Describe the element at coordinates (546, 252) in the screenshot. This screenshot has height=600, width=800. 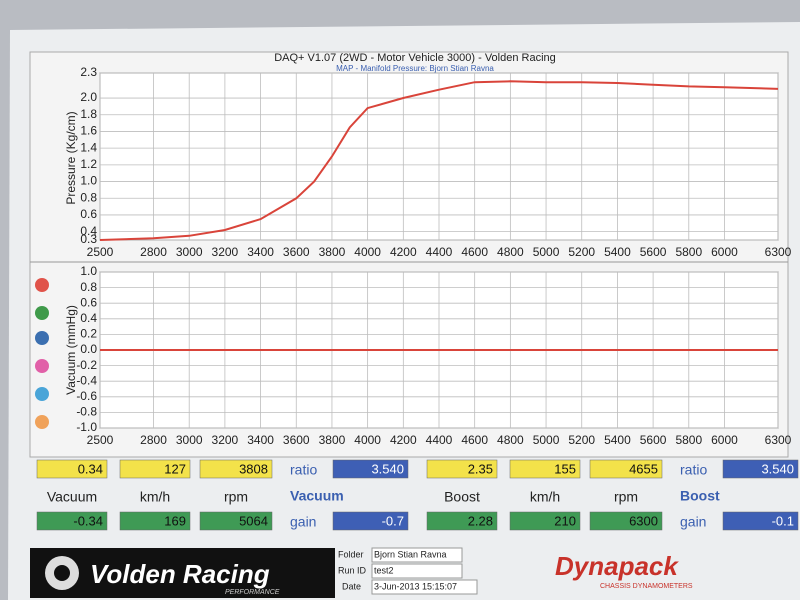
I see `x-tick-label: 5000` at that location.